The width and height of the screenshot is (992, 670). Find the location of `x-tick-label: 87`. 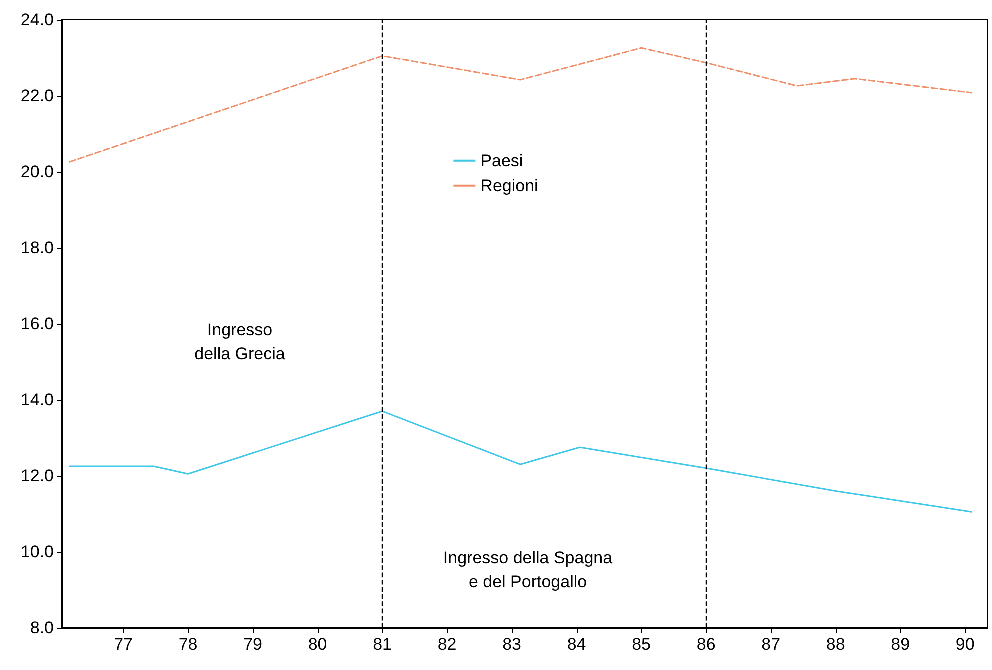

x-tick-label: 87 is located at coordinates (771, 644).